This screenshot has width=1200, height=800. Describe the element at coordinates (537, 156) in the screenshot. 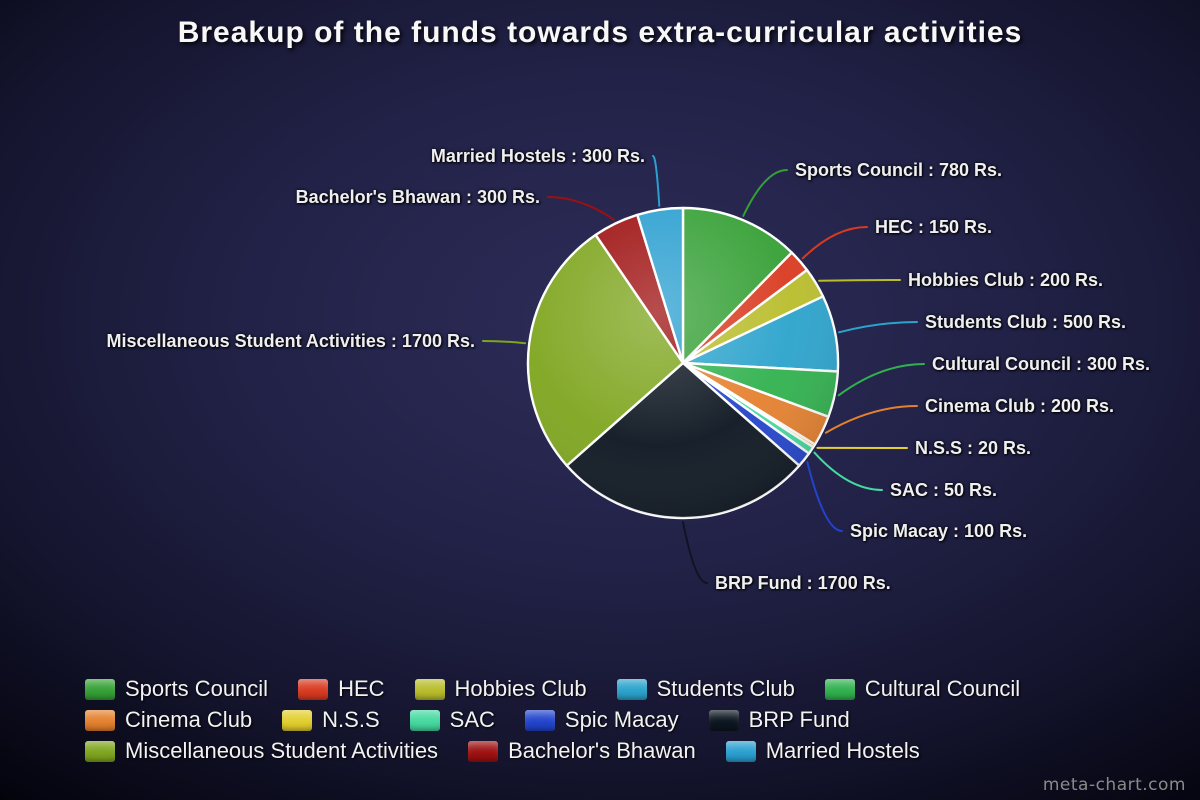

I see `slice-label-married-hostels: Married Hostels : 300 Rs.` at that location.